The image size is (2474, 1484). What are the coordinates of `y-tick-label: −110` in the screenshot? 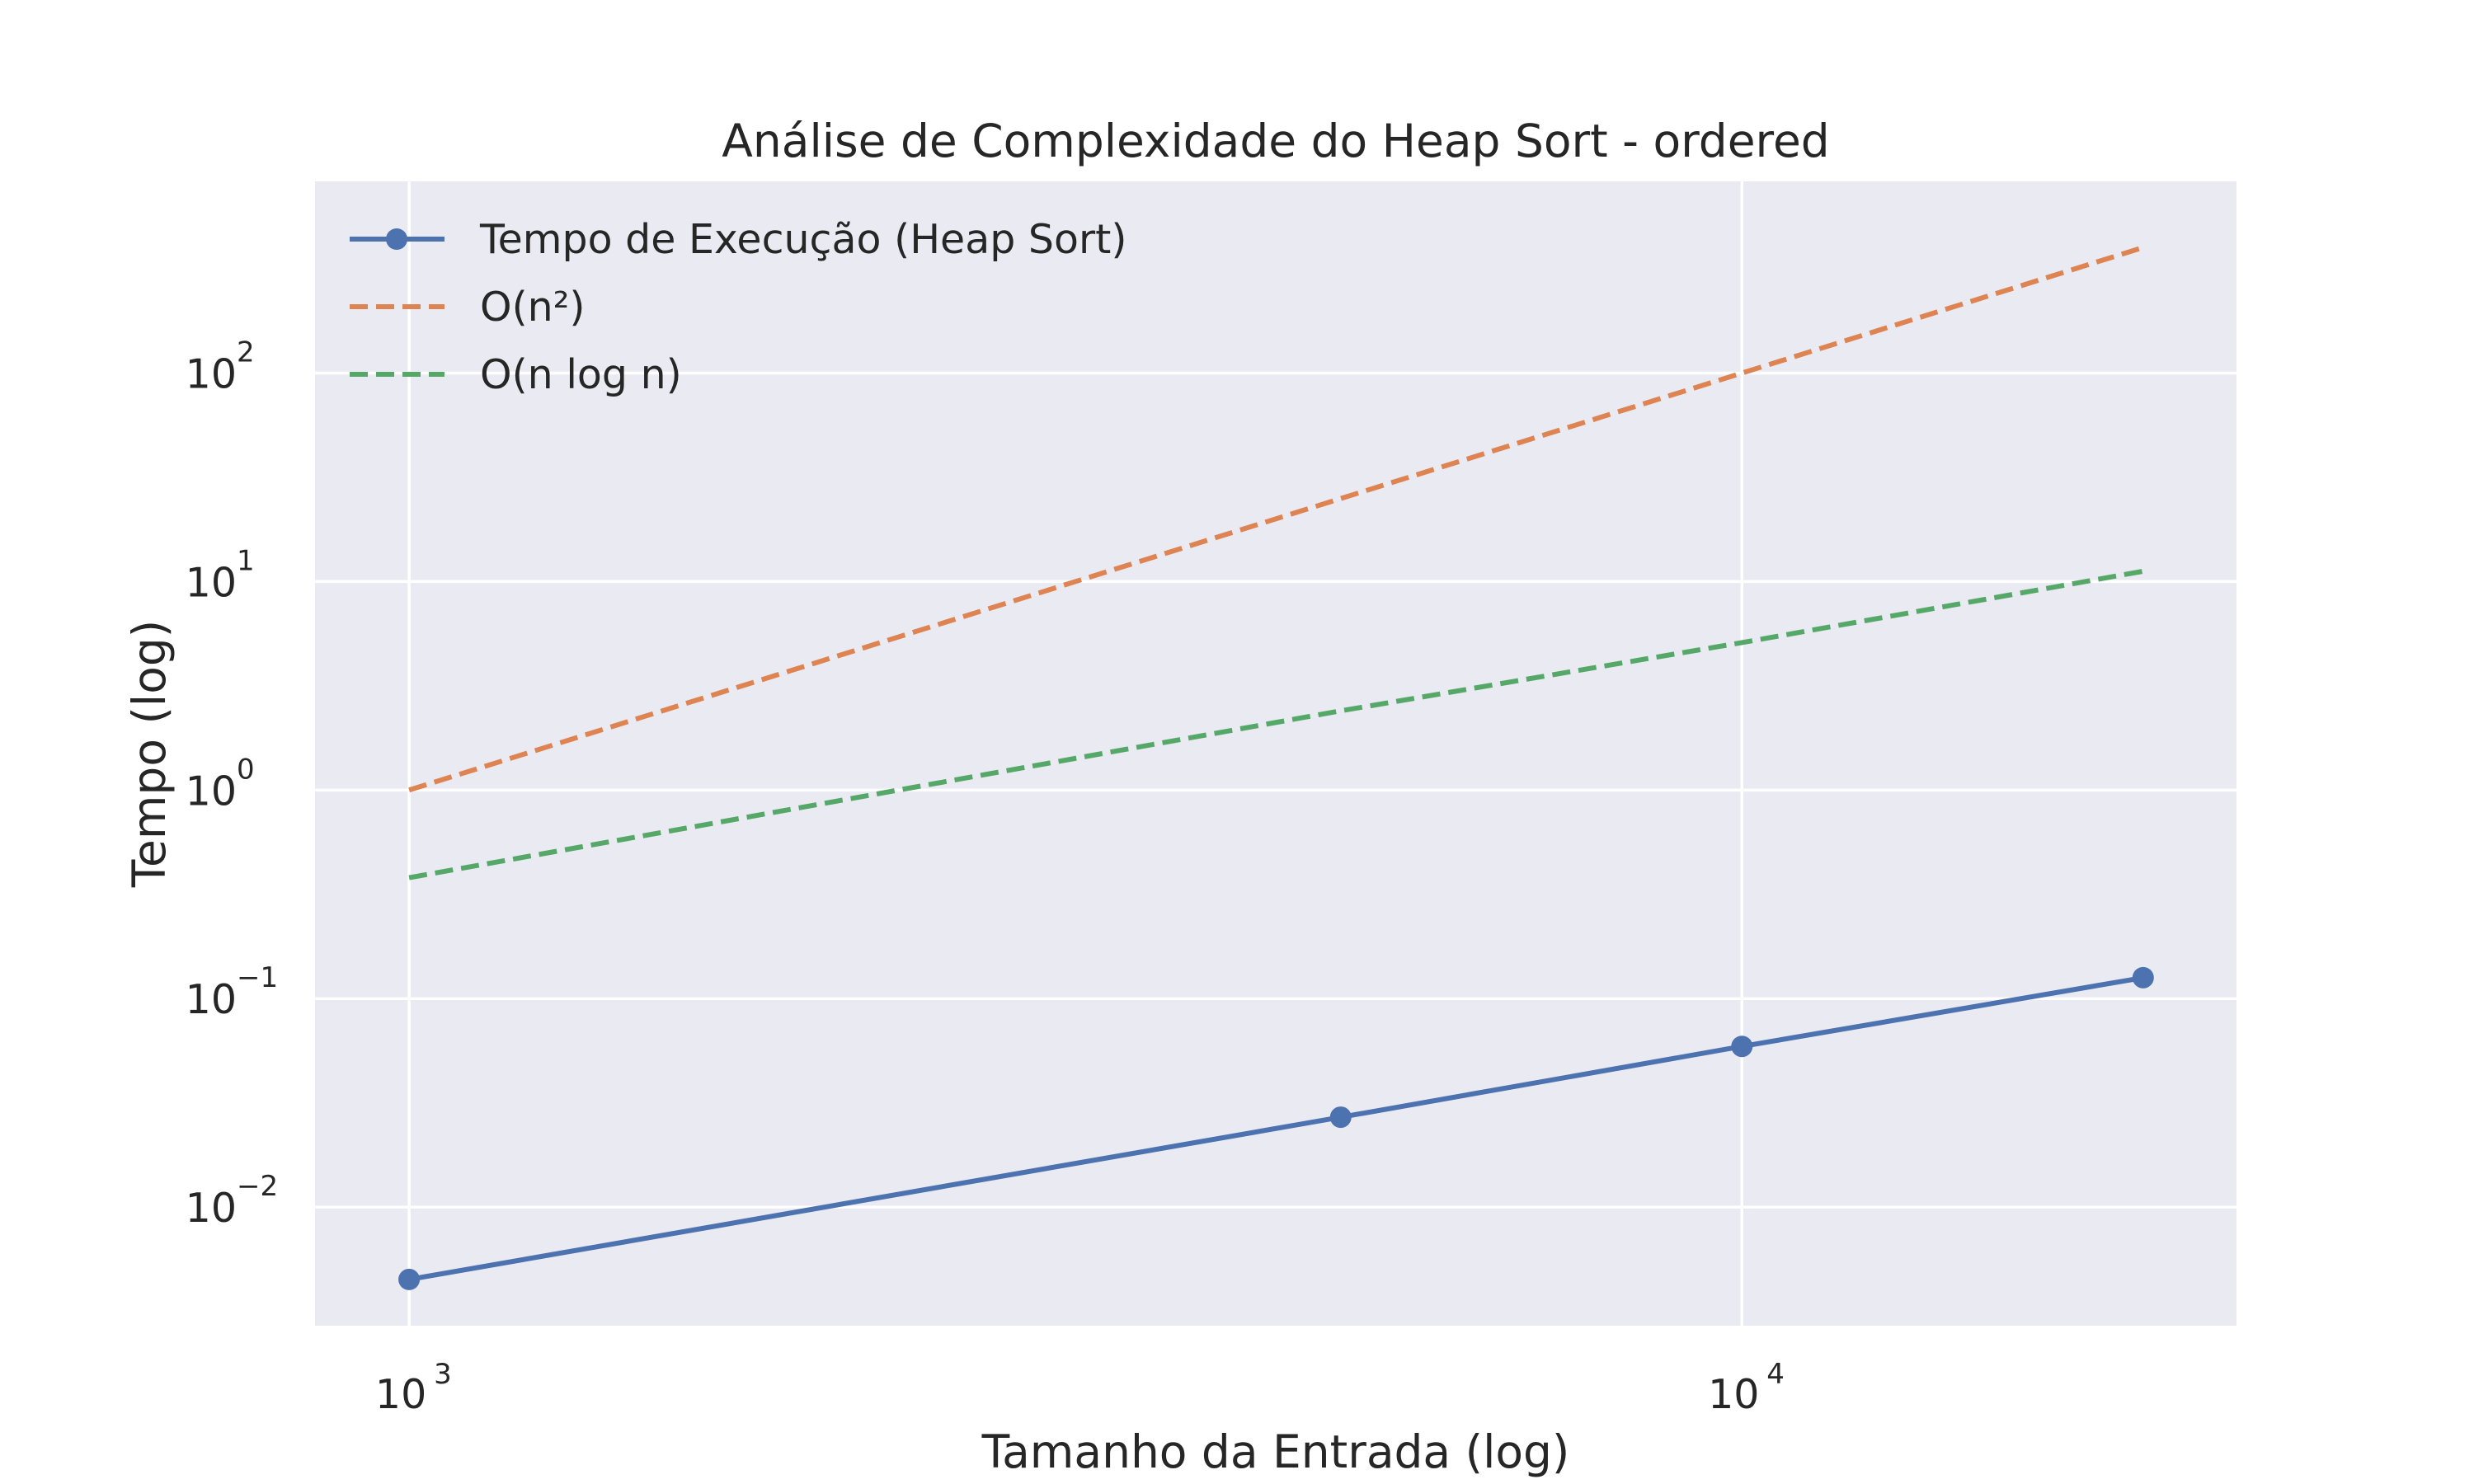 It's located at (232, 992).